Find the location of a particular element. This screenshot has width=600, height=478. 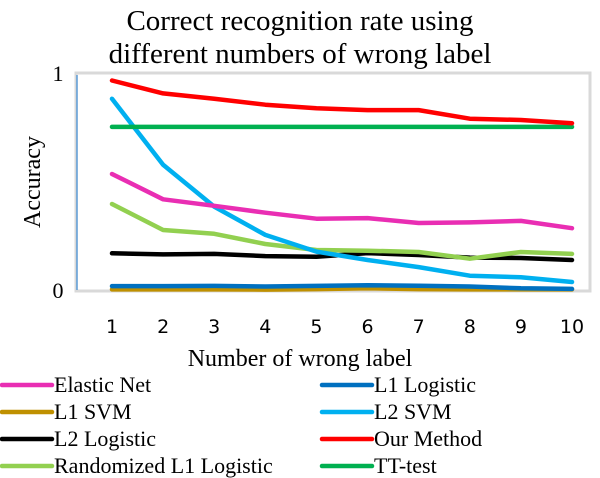

x-tick-1: 1 is located at coordinates (112, 327).